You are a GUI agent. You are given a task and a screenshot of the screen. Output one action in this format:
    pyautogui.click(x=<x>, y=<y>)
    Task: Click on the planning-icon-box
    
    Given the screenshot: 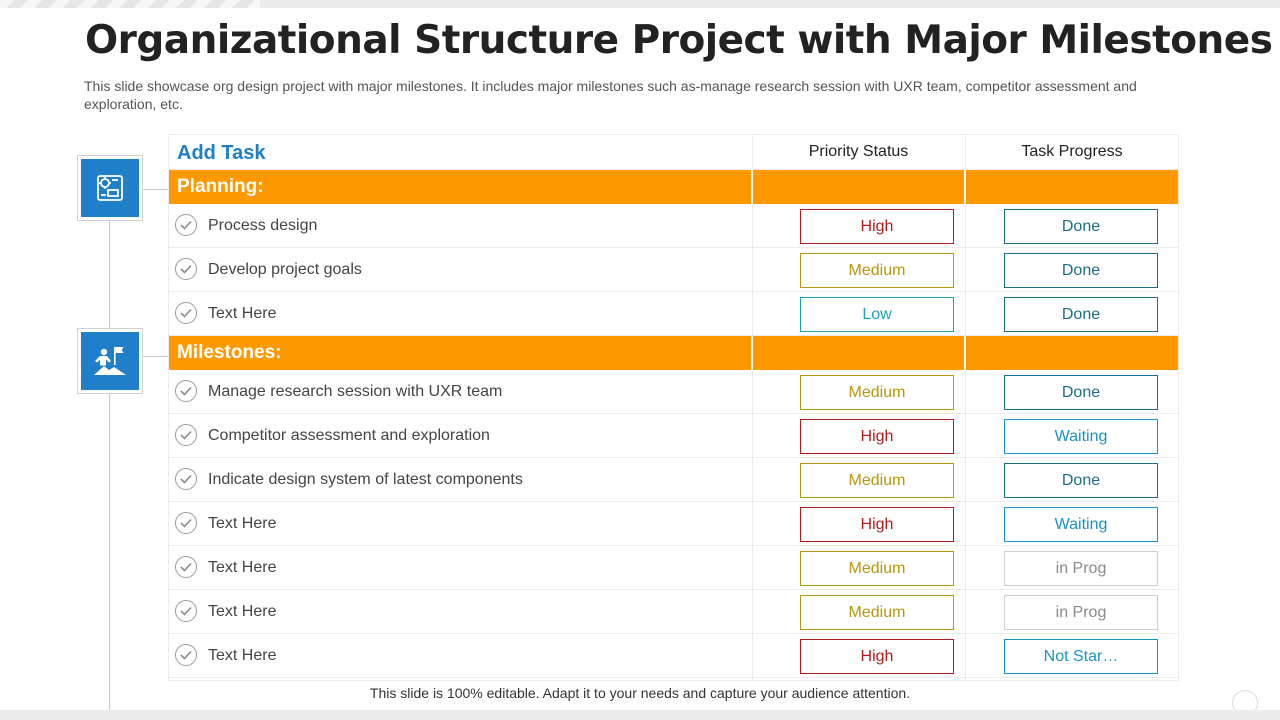 What is the action you would take?
    pyautogui.click(x=110, y=188)
    